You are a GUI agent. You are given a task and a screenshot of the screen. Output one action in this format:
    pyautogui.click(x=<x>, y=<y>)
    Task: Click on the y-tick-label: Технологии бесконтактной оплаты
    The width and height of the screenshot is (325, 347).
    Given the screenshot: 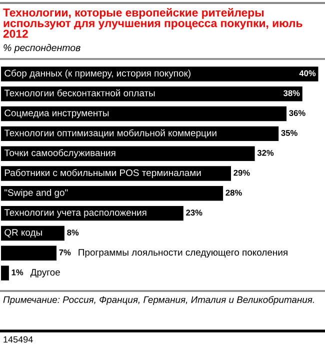 What is the action you would take?
    pyautogui.click(x=79, y=92)
    